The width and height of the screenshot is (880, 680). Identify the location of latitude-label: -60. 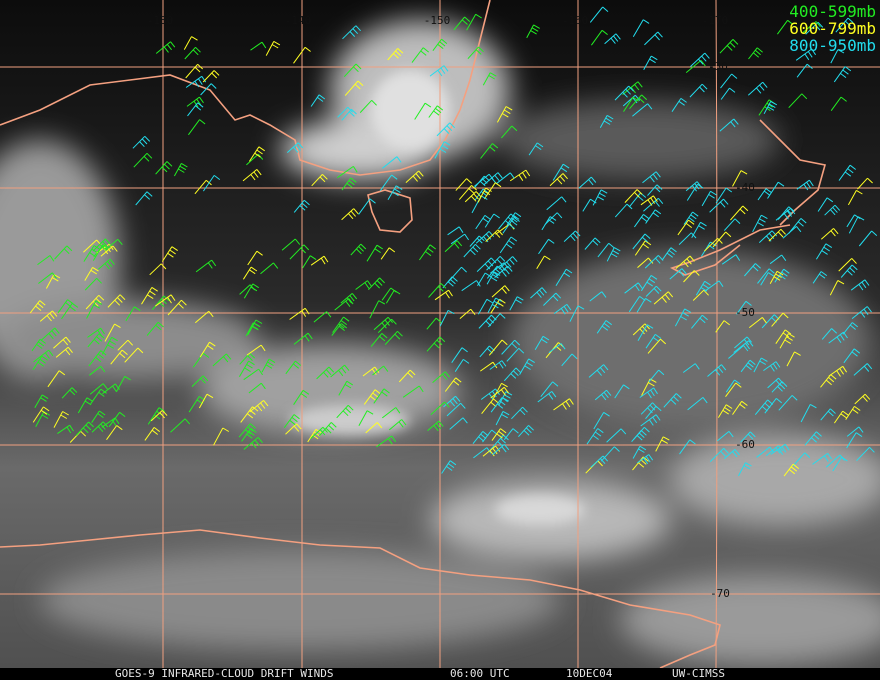
(745, 444).